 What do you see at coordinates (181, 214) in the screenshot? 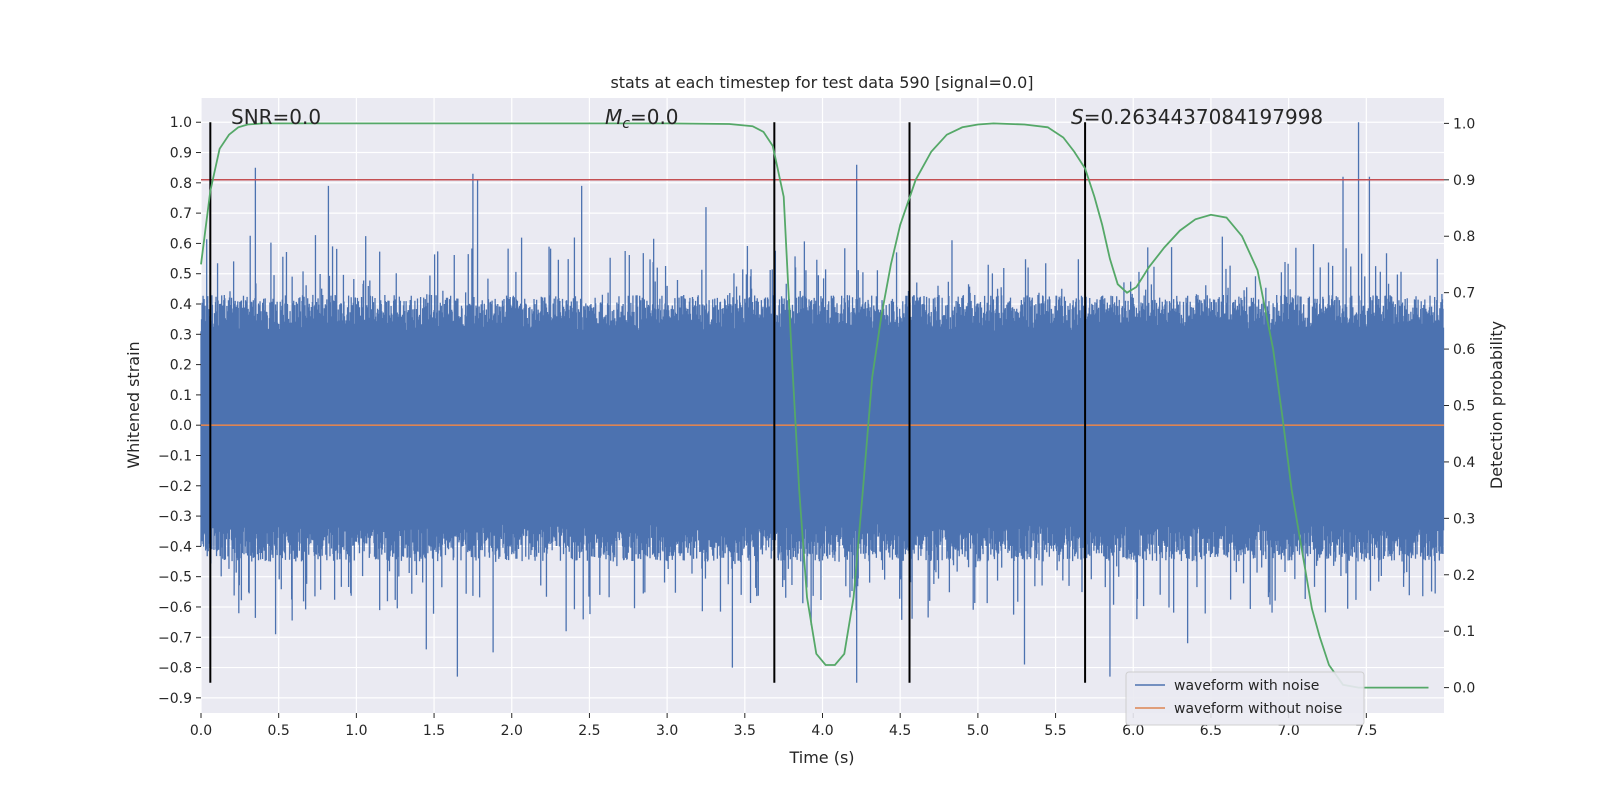
I see `y-tick-label: 0.7` at bounding box center [181, 214].